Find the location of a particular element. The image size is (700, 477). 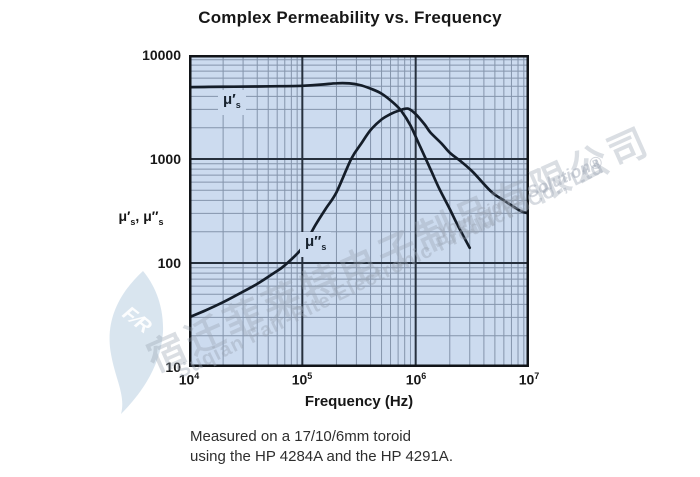

y-tick-1000: 1000 is located at coordinates (165, 159).